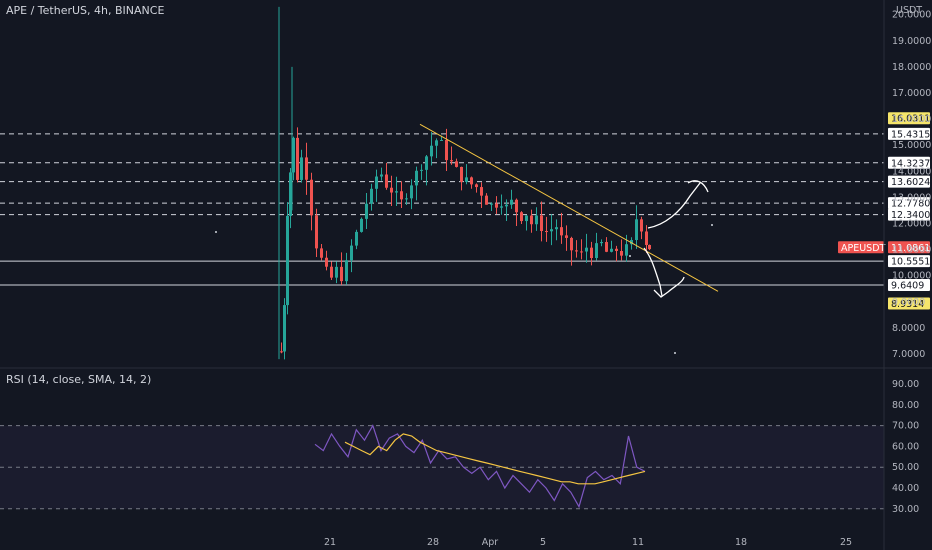 Image resolution: width=932 pixels, height=550 pixels. What do you see at coordinates (664, 272) in the screenshot?
I see `hand-drawn-down-arrow` at bounding box center [664, 272].